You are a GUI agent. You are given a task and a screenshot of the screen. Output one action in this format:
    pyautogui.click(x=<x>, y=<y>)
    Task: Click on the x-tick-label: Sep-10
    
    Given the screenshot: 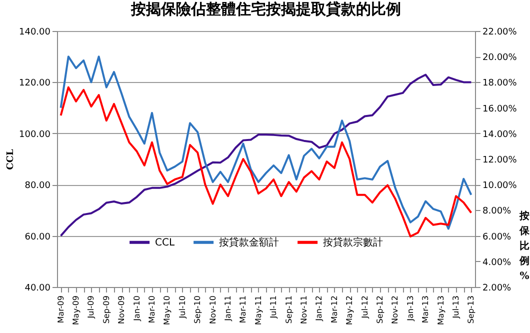 What is the action you would take?
    pyautogui.click(x=197, y=310)
    